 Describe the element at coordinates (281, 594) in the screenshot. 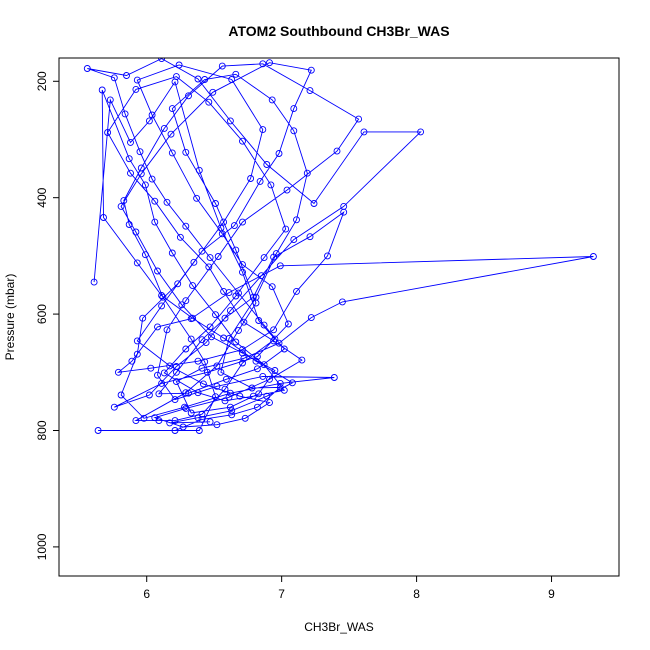

I see `x-tick-label: 7` at that location.